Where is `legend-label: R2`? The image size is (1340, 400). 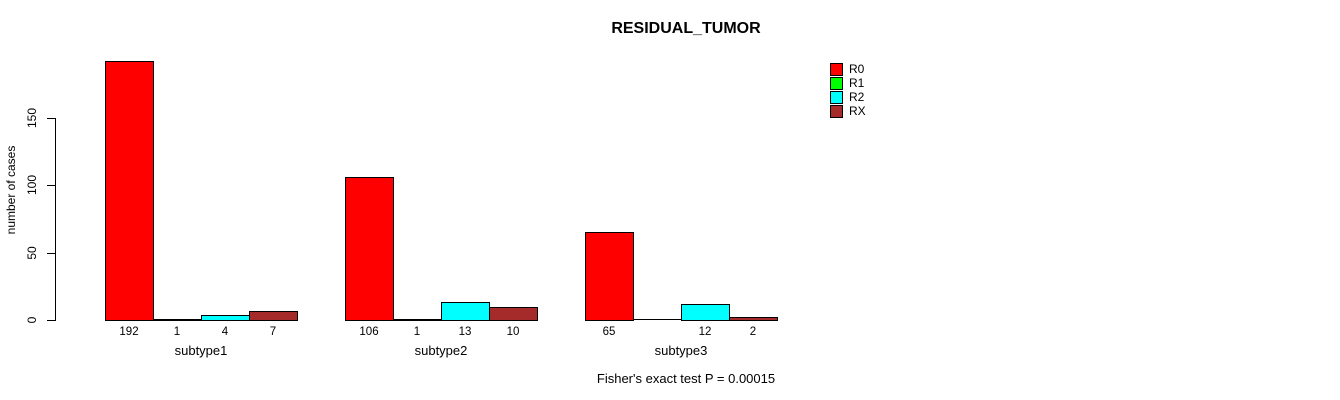 legend-label: R2 is located at coordinates (857, 97).